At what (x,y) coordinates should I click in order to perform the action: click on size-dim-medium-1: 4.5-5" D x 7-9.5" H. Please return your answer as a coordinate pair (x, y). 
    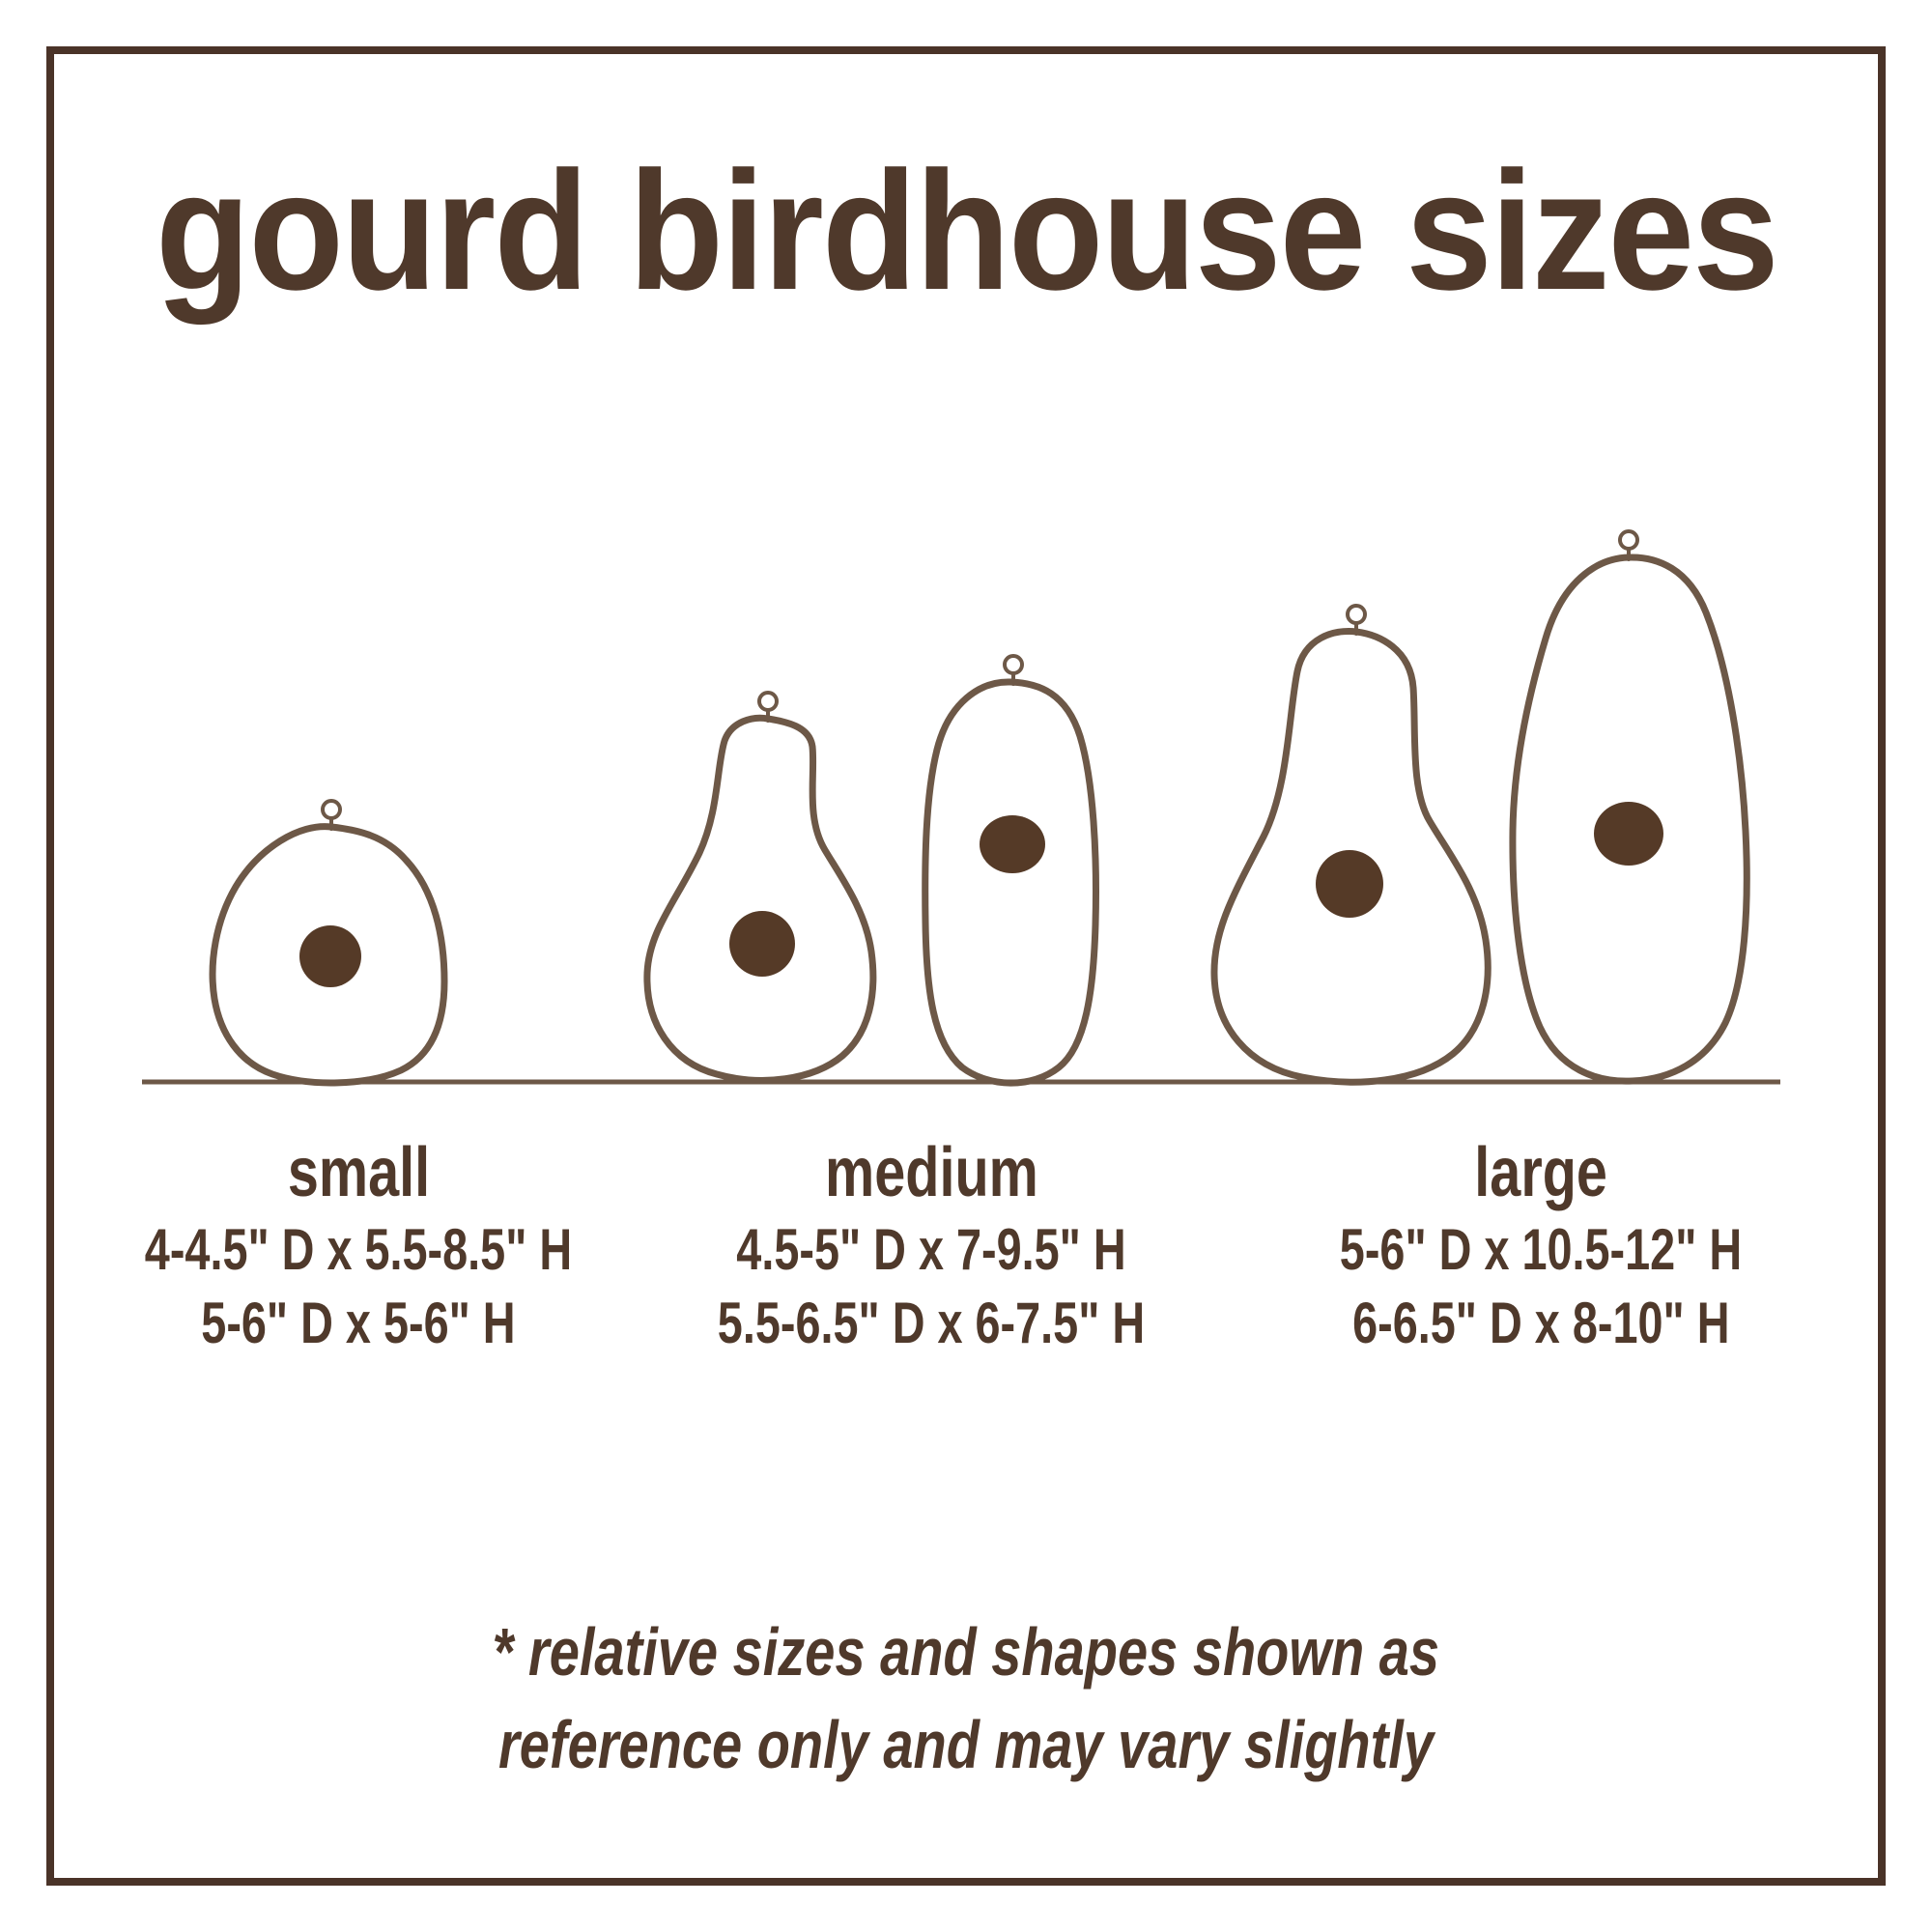
    Looking at the image, I should click on (931, 1250).